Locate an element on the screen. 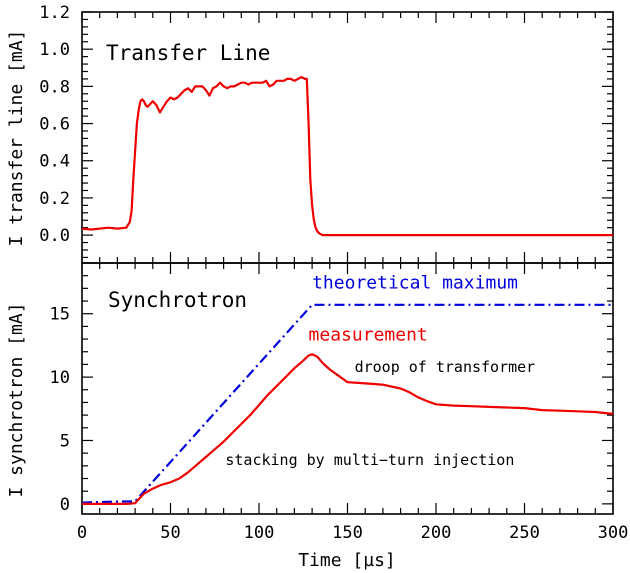 The height and width of the screenshot is (573, 630). x-tick-label: 50 is located at coordinates (170, 533).